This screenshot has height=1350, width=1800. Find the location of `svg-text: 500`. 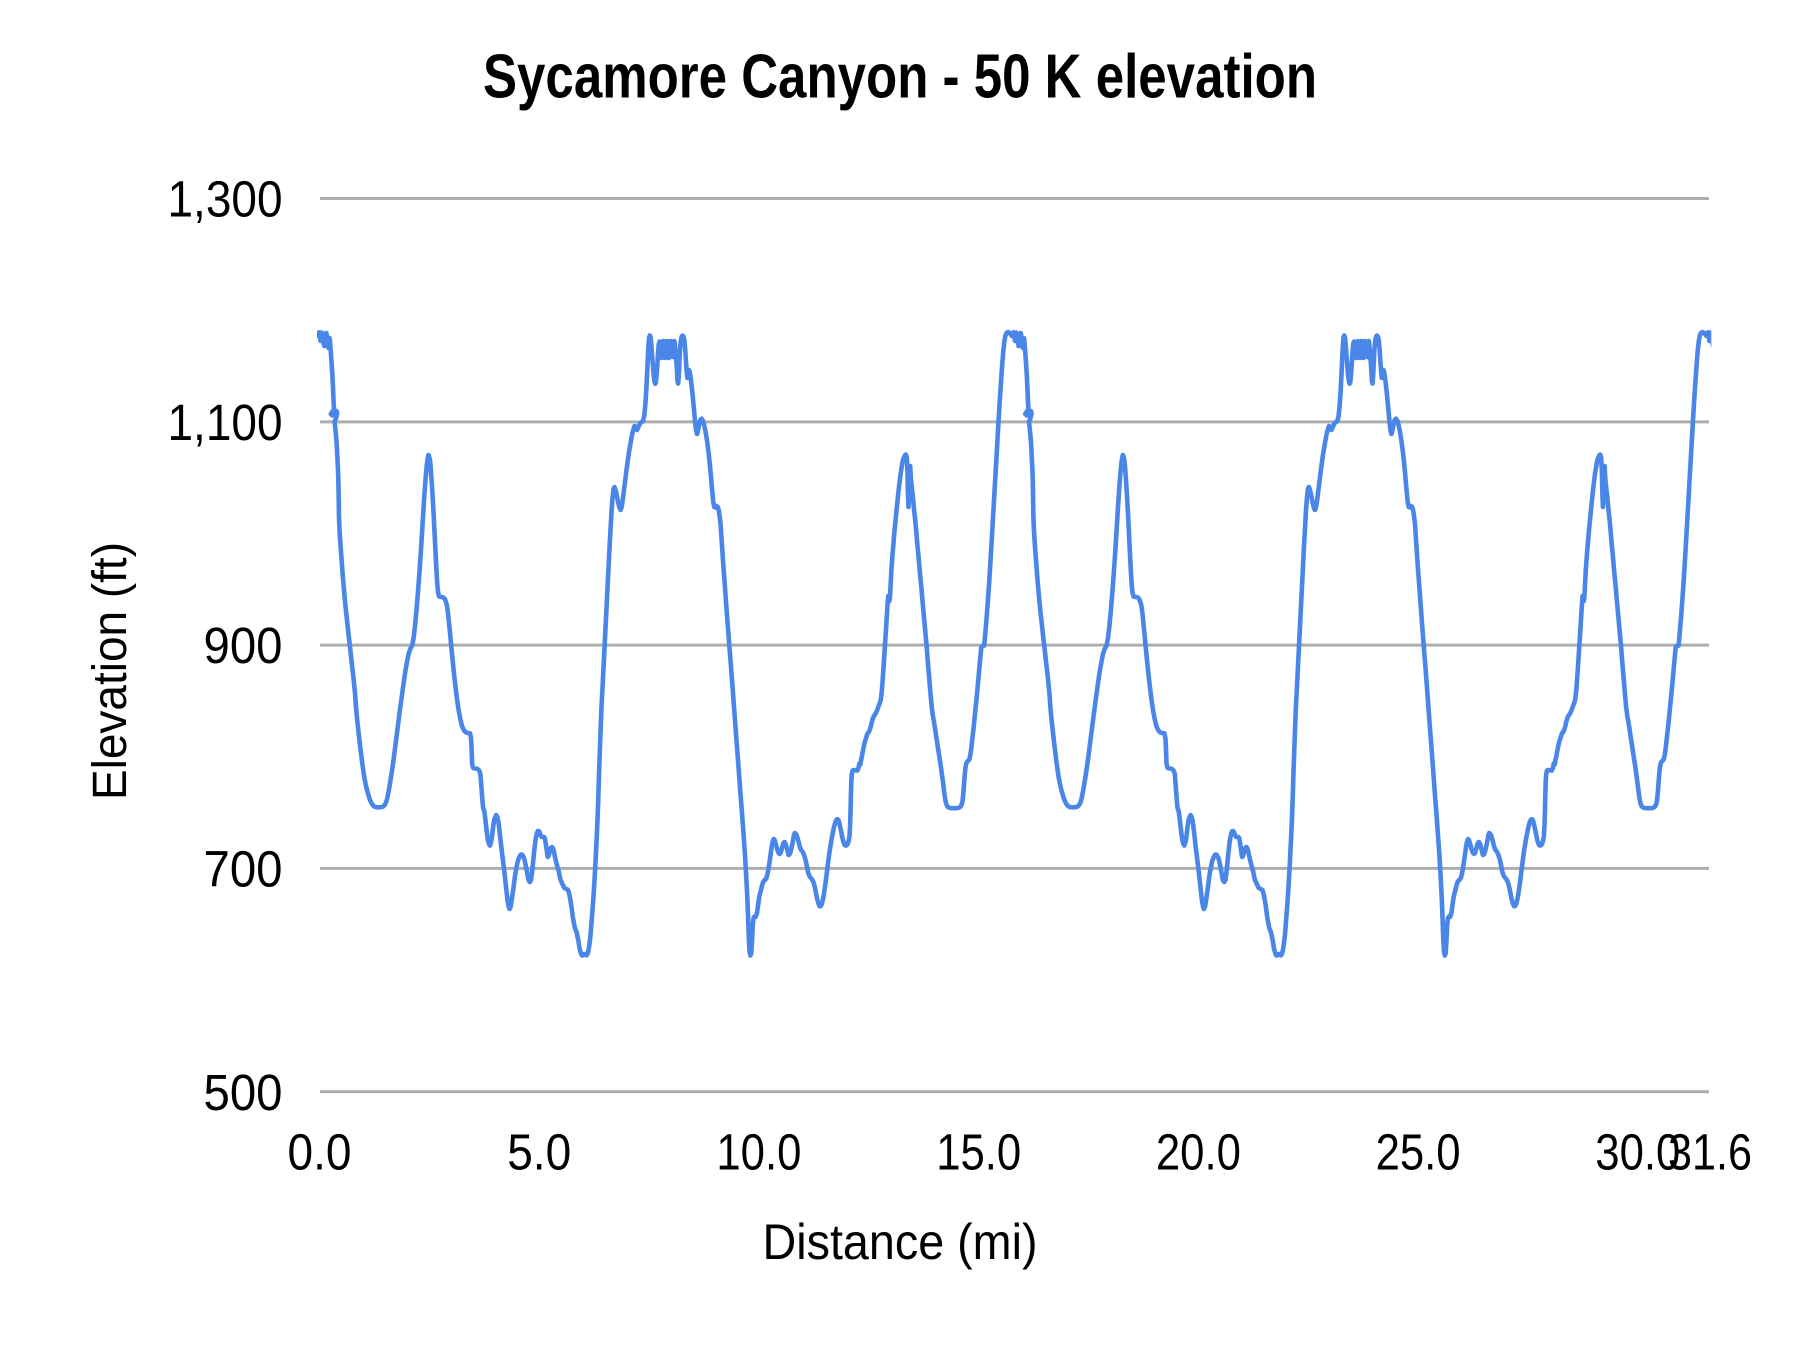

svg-text: 500 is located at coordinates (243, 1092).